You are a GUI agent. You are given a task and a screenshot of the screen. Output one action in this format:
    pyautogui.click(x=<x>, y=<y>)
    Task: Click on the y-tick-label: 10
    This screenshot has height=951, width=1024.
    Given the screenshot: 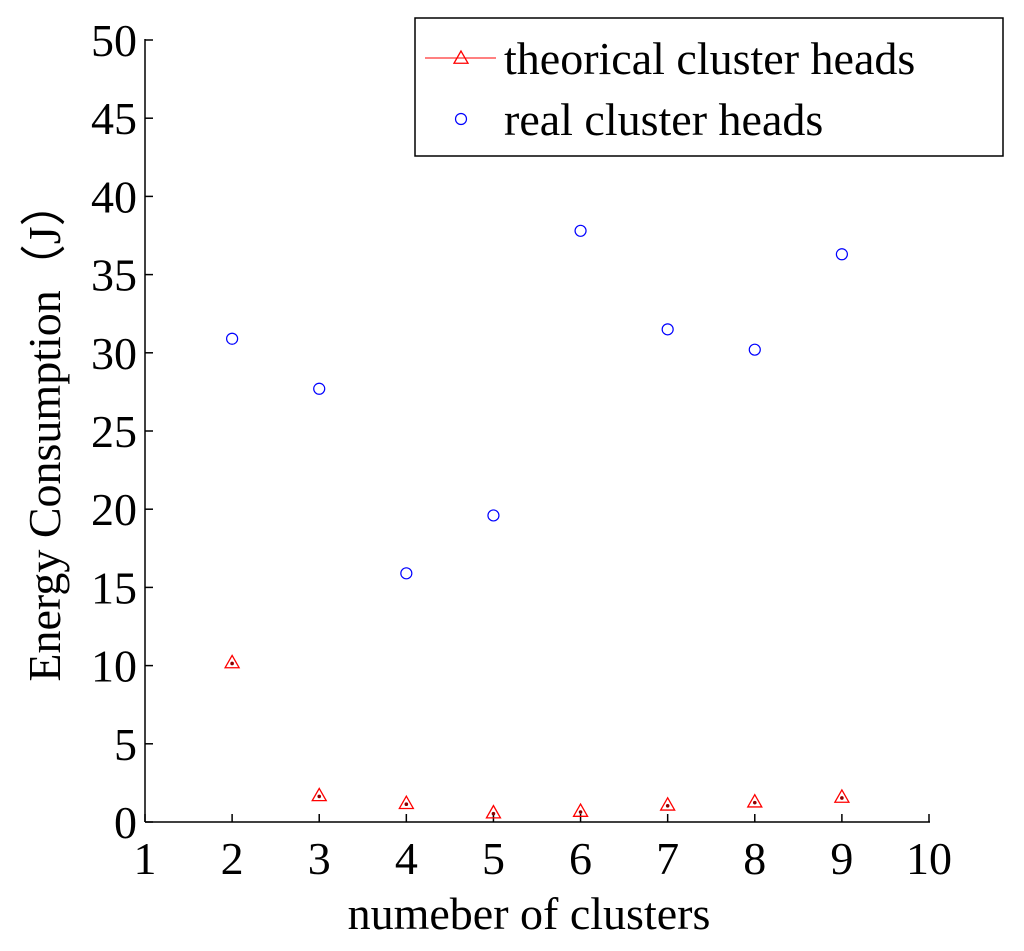 What is the action you would take?
    pyautogui.click(x=114, y=666)
    